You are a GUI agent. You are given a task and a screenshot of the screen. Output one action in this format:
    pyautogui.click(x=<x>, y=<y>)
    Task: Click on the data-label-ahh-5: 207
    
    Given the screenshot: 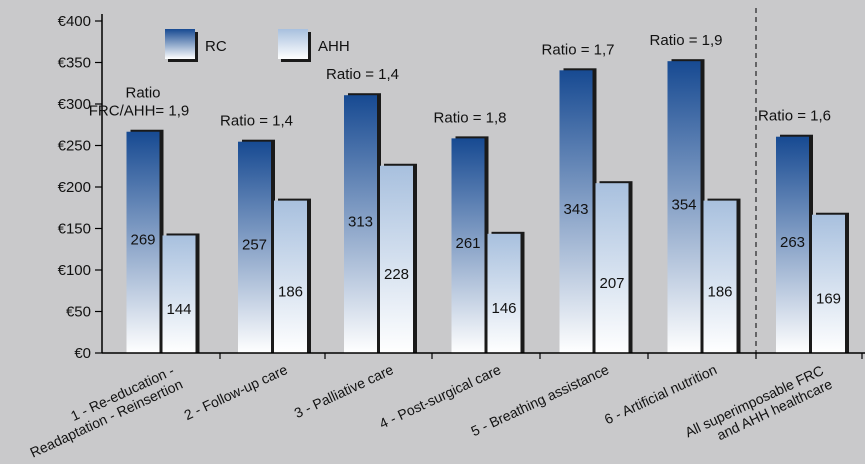 What is the action you would take?
    pyautogui.click(x=611, y=283)
    